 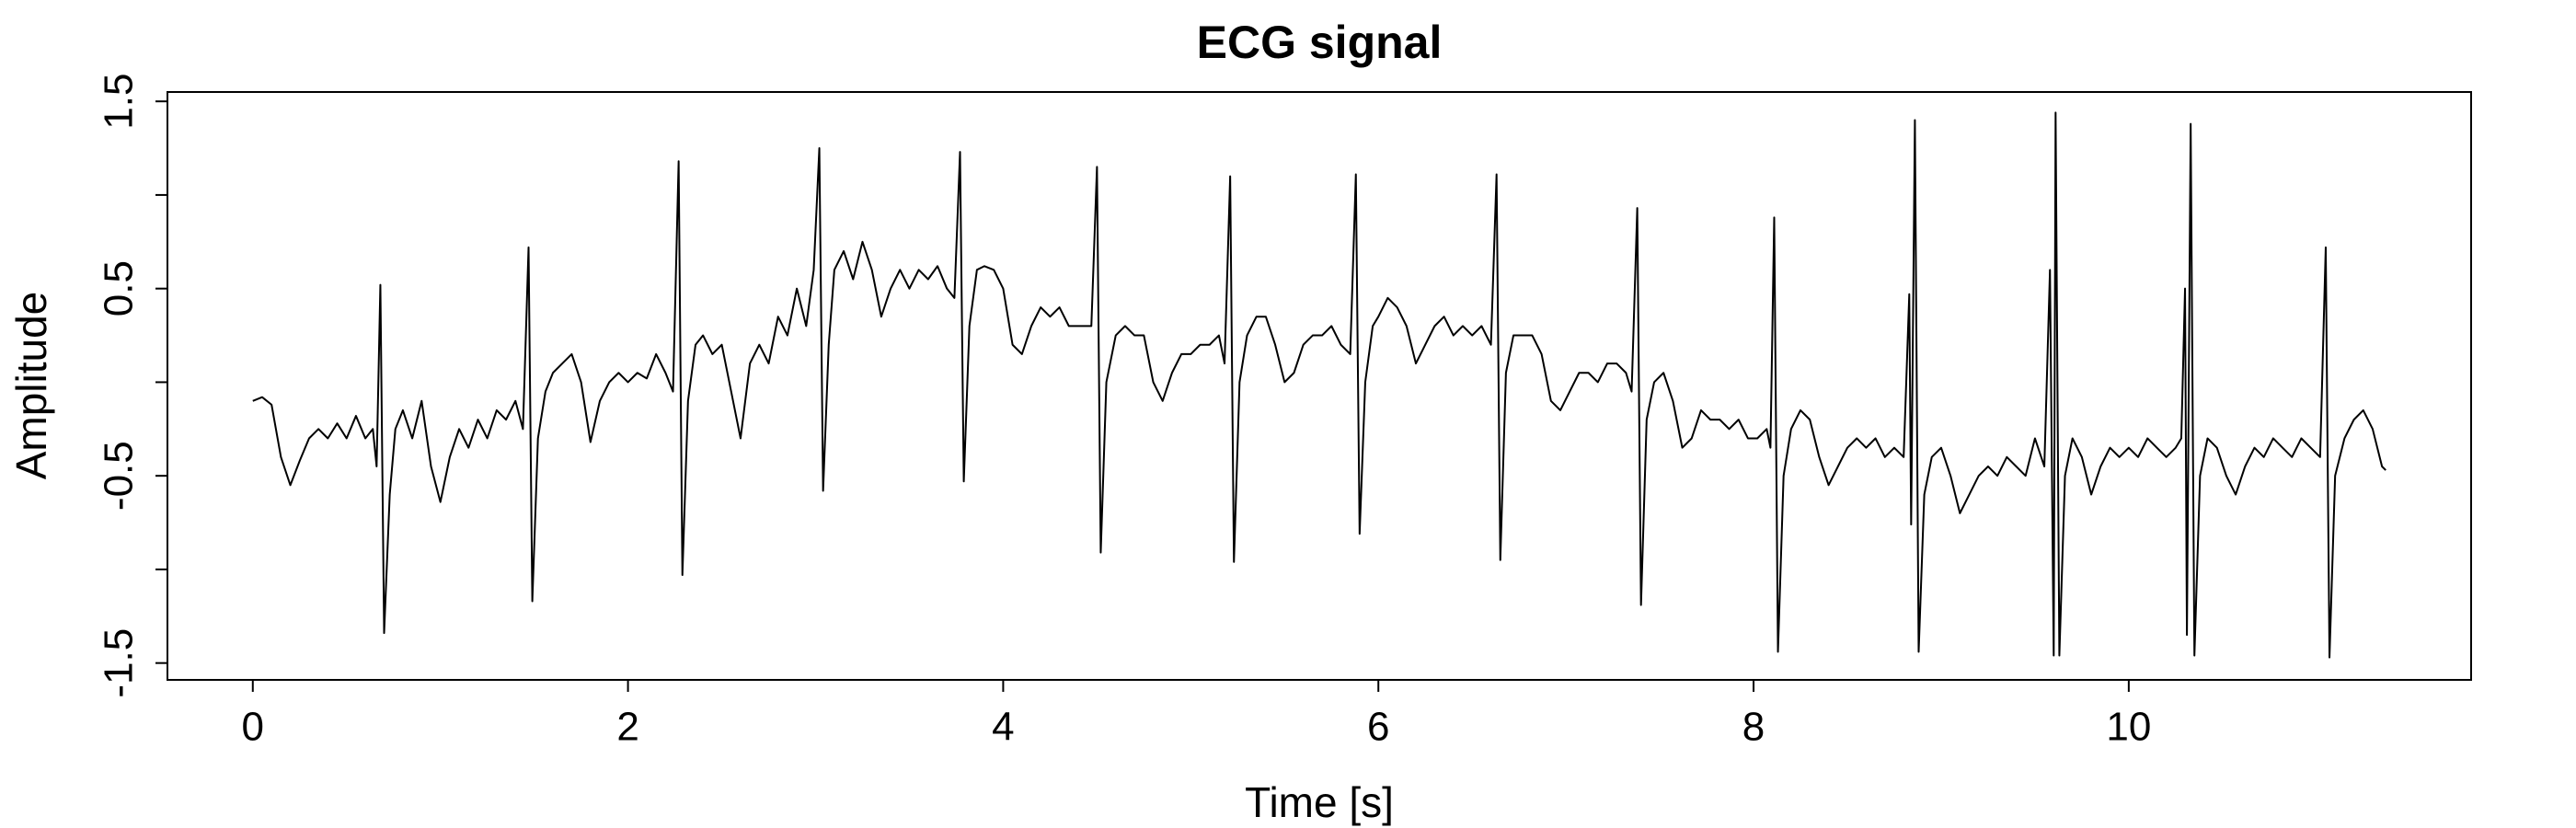 I want to click on x-tick-label: 10, so click(x=2128, y=727).